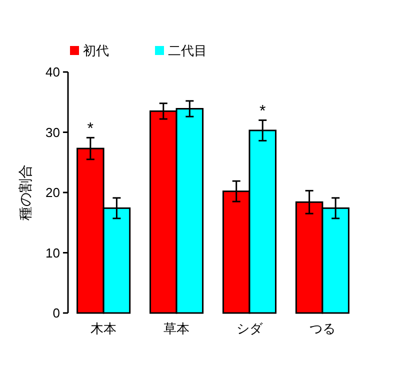 The image size is (400, 374). Describe the element at coordinates (56, 313) in the screenshot. I see `y-tick-label: 0` at that location.